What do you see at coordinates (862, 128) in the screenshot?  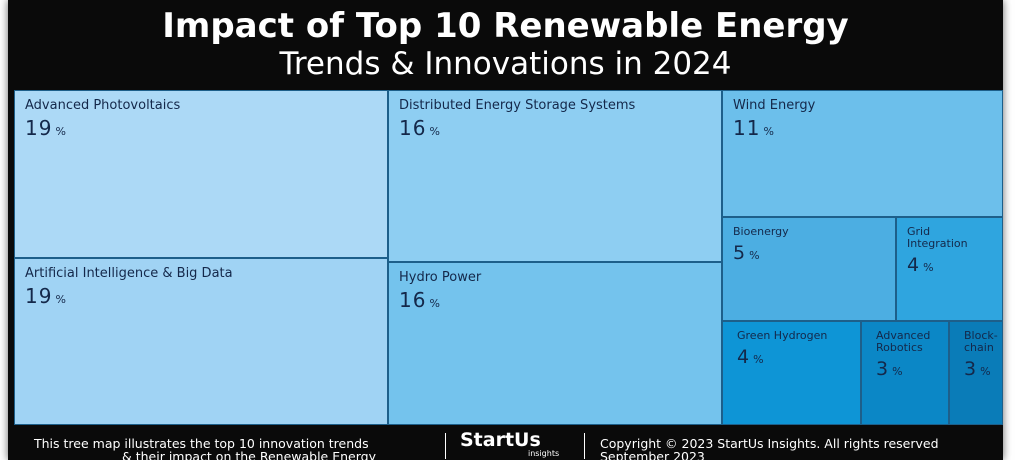 I see `tile-value: 11%` at bounding box center [862, 128].